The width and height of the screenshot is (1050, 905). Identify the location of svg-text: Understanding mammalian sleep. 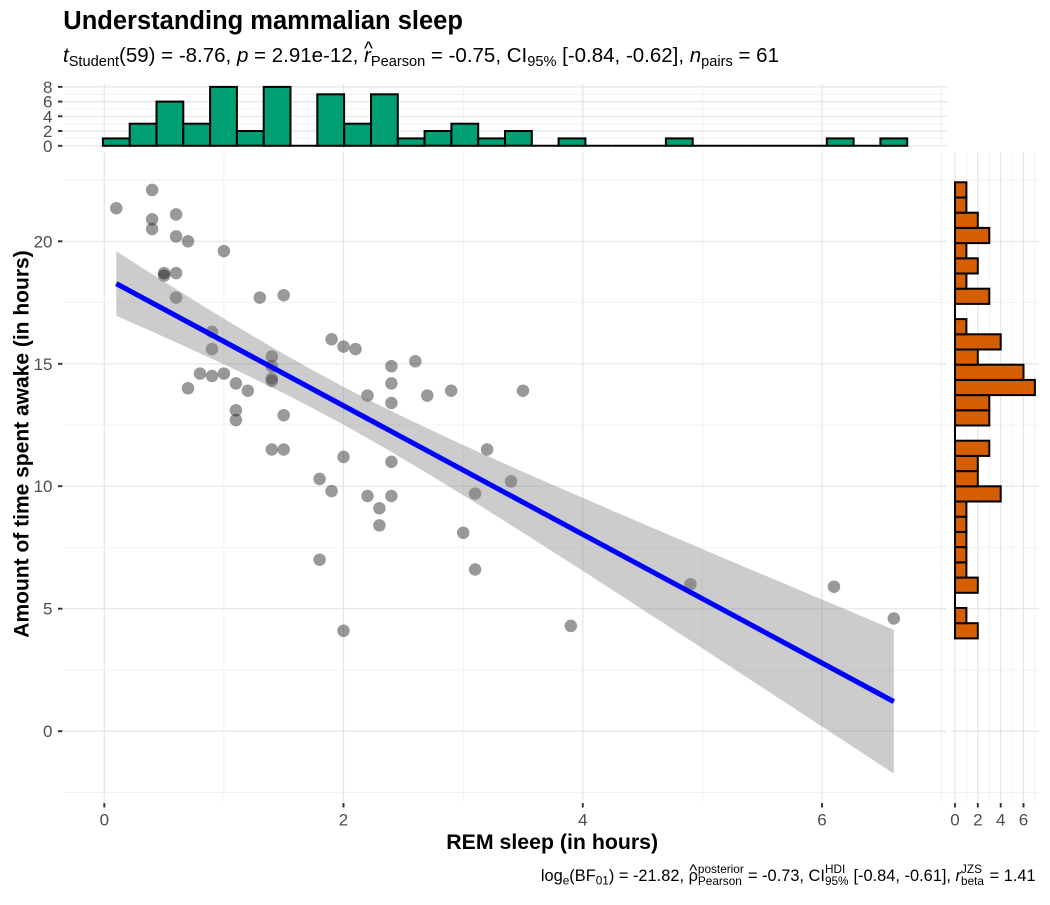
(263, 21).